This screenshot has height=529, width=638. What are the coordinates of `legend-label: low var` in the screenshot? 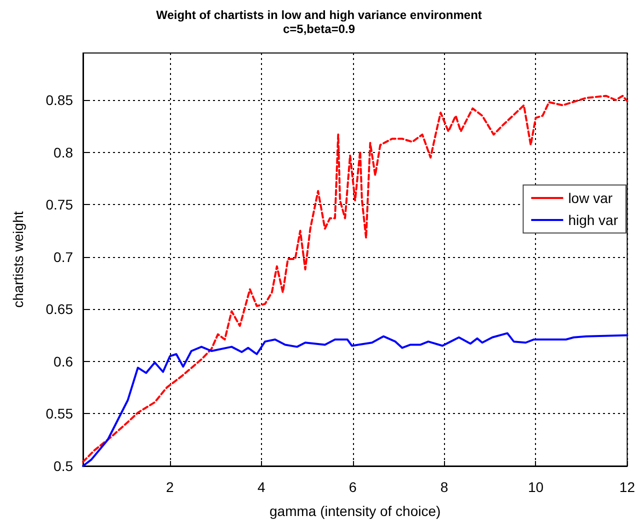 It's located at (590, 198).